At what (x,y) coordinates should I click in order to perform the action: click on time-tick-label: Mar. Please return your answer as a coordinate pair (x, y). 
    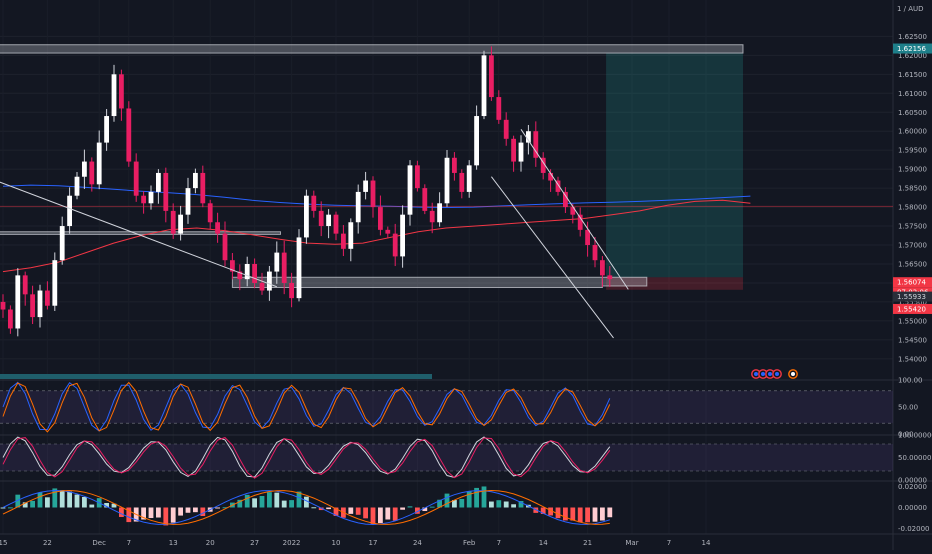
    Looking at the image, I should click on (631, 543).